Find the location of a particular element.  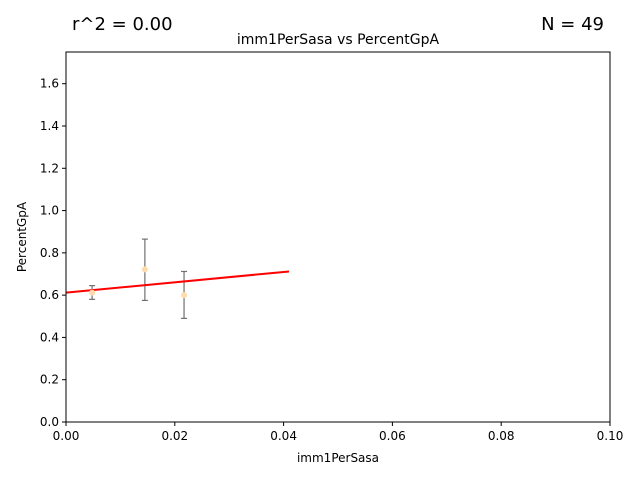

x-tick-label: 0.10 is located at coordinates (610, 436).